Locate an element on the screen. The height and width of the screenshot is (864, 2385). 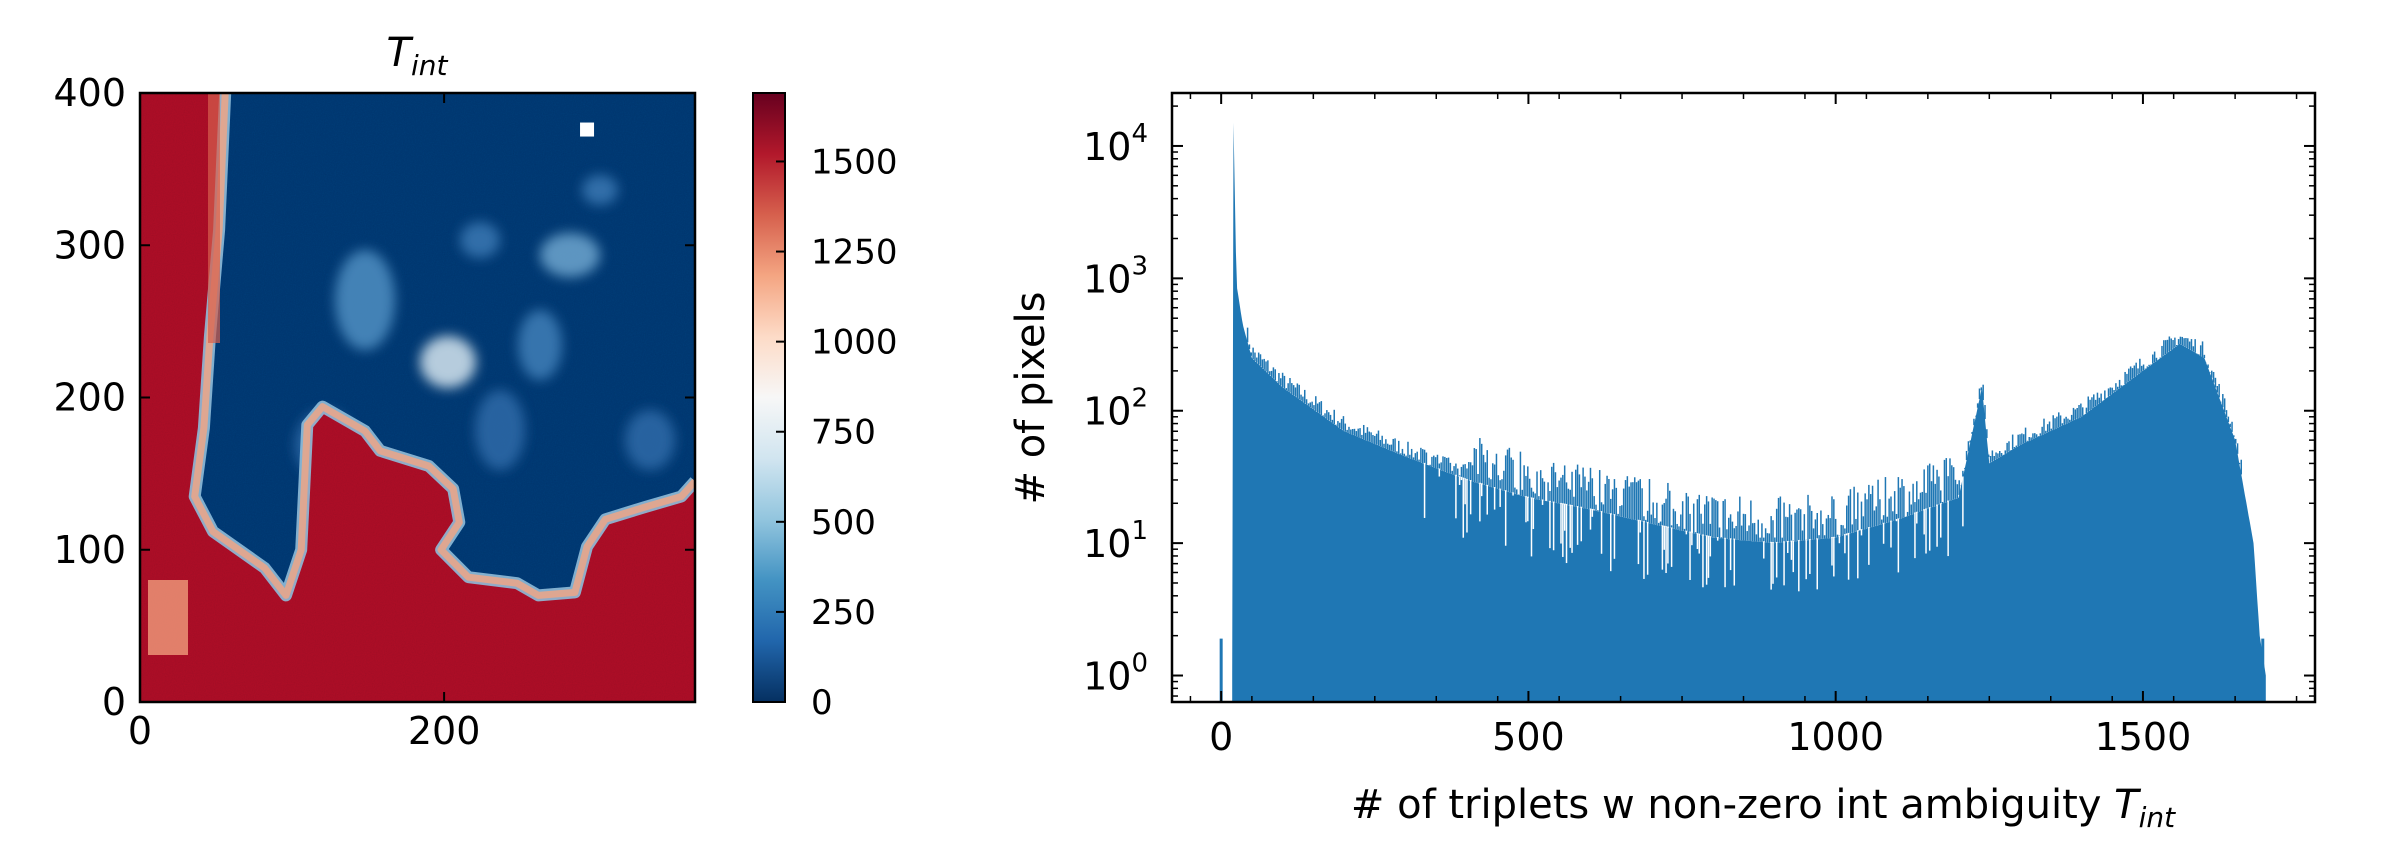
colorbar-tick-label: 250 is located at coordinates (843, 613).